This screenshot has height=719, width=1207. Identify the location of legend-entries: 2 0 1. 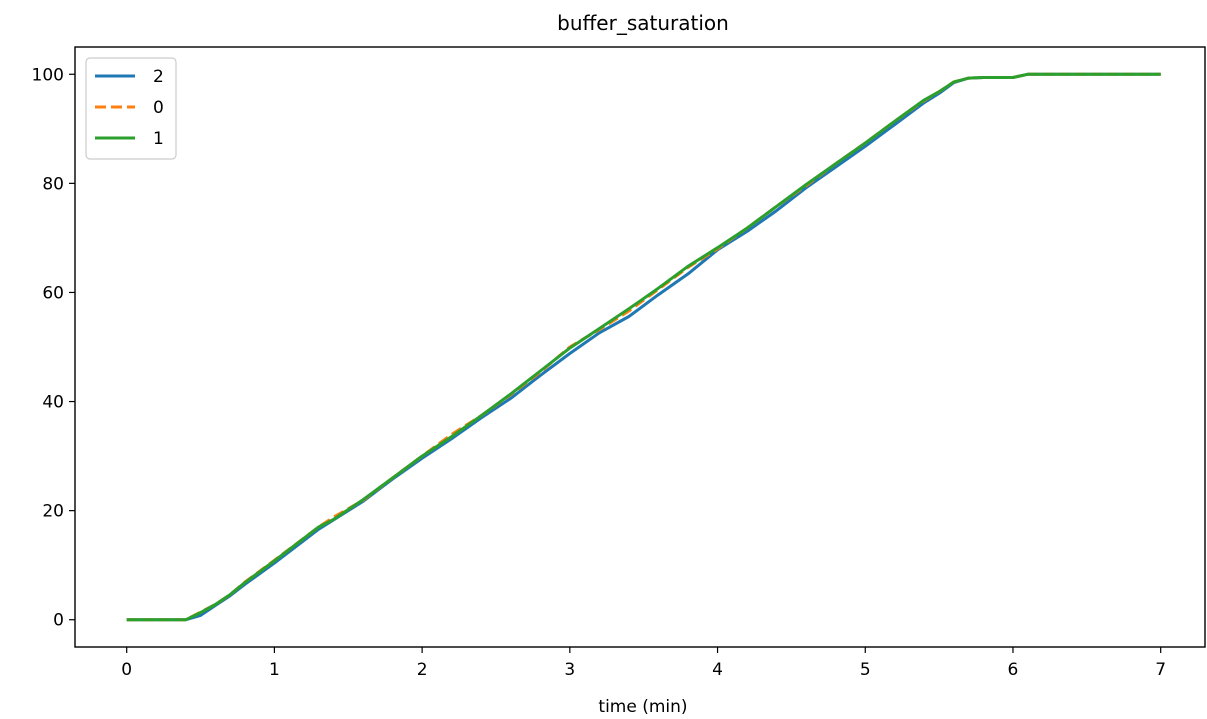
(129, 108).